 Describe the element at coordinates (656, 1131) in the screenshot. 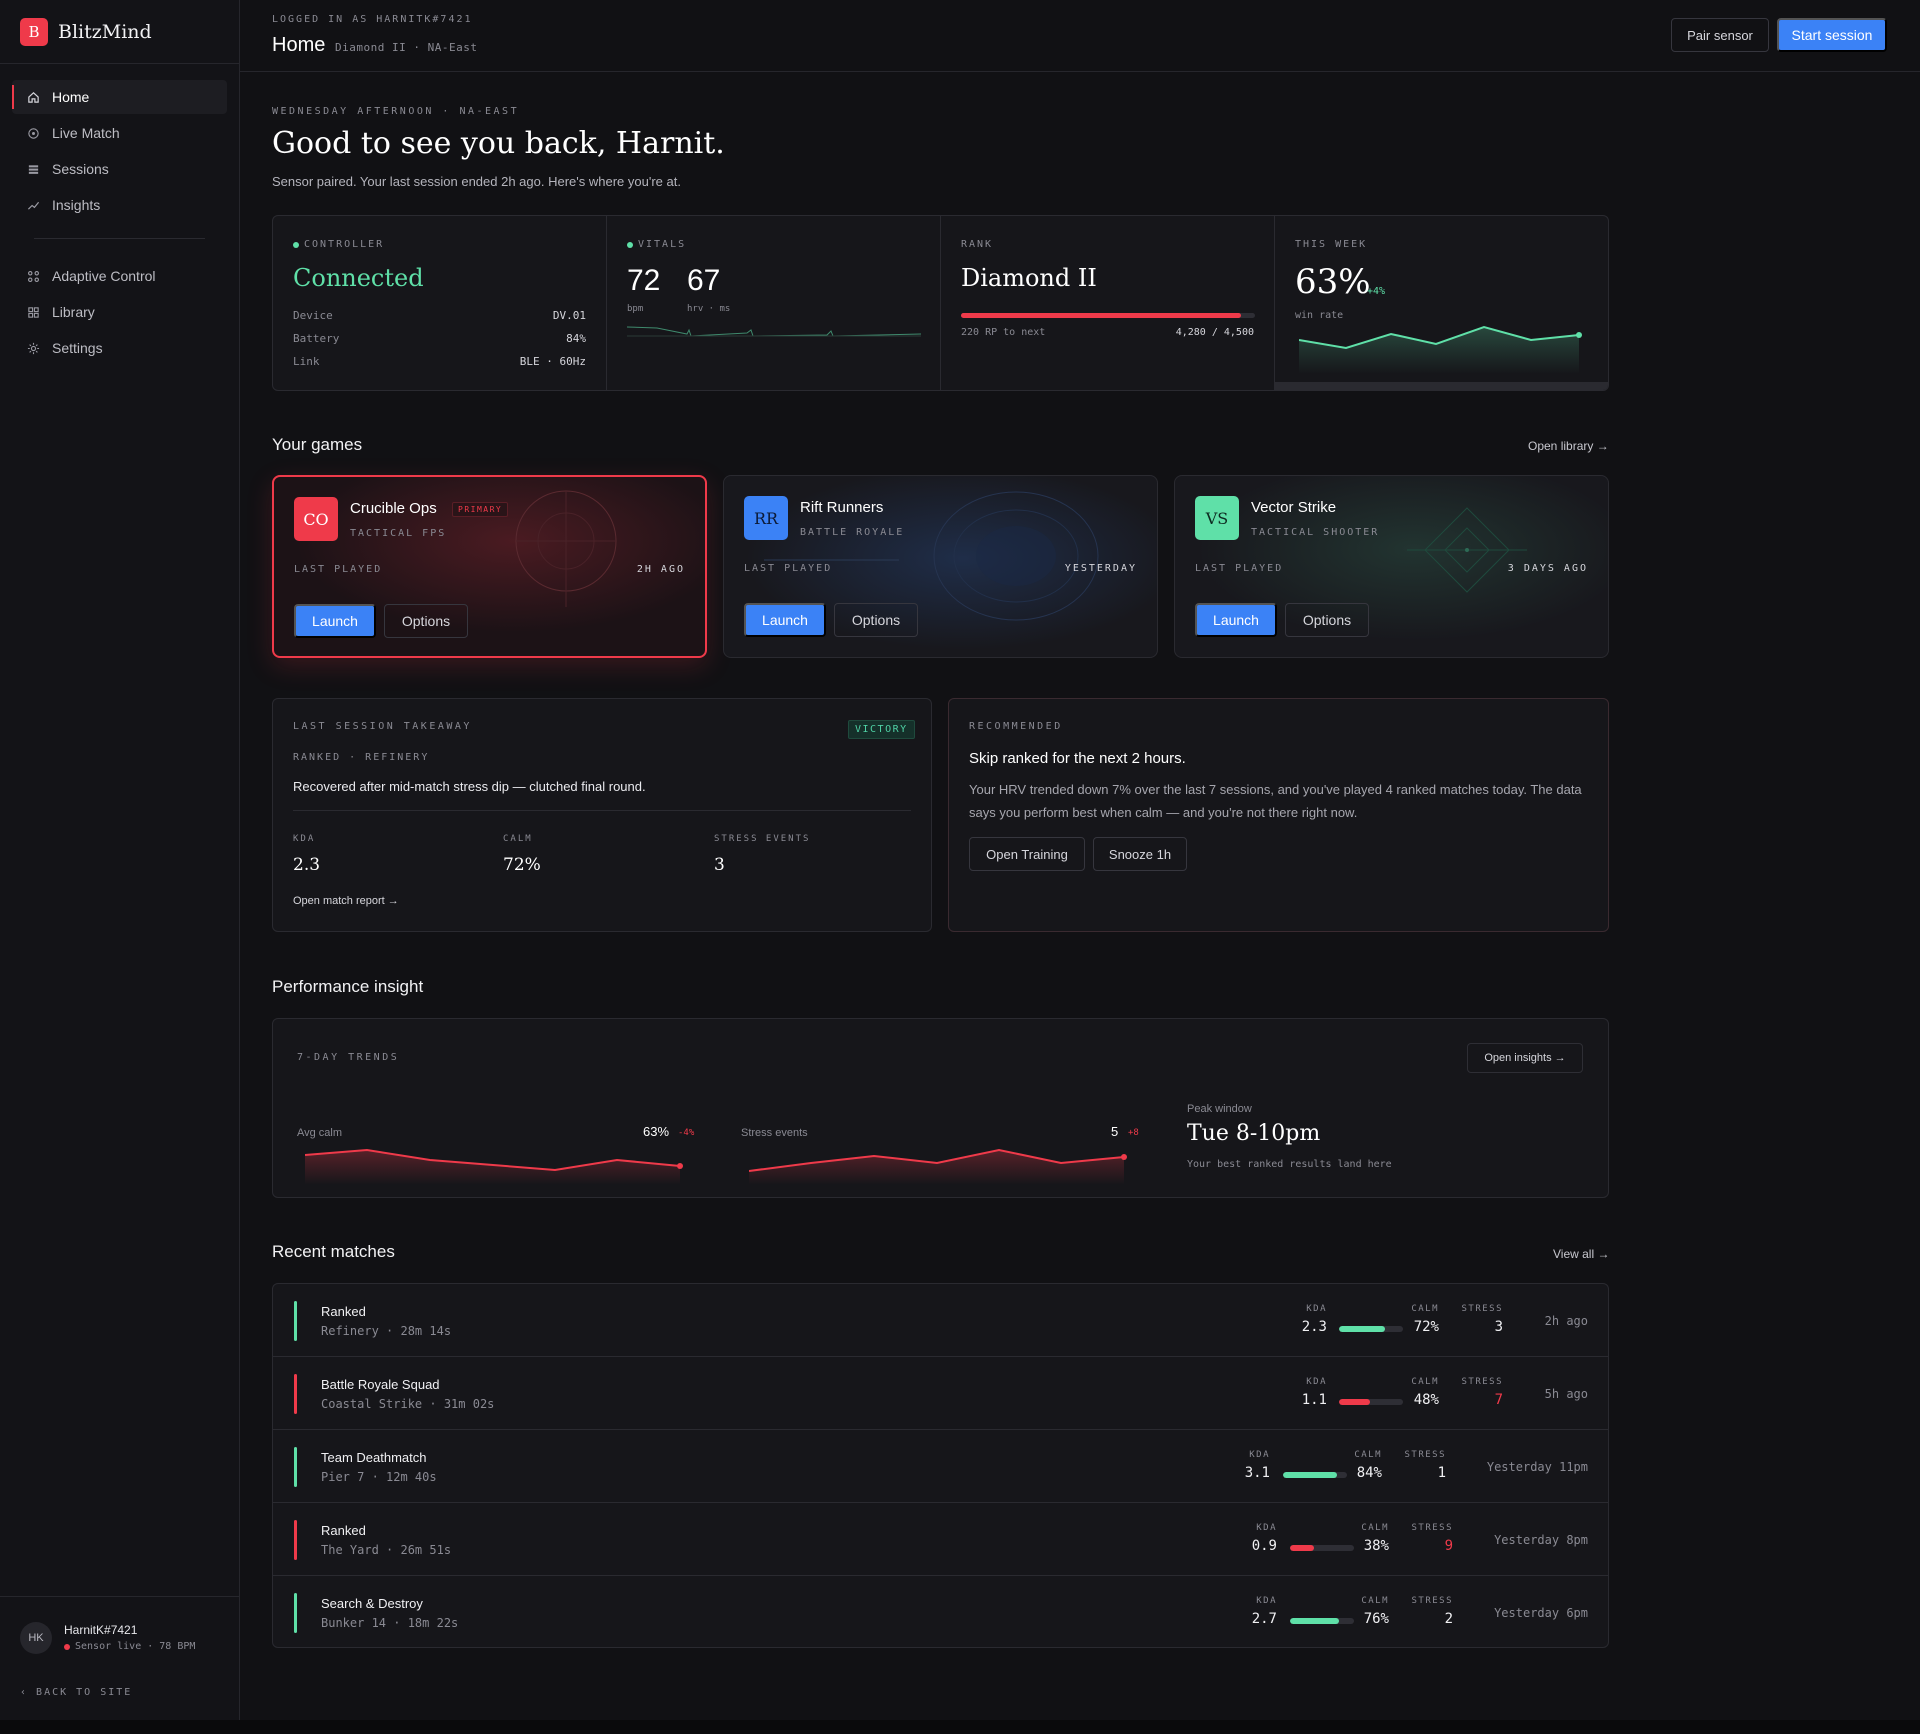

I see `avg-calm-value: 63%` at that location.